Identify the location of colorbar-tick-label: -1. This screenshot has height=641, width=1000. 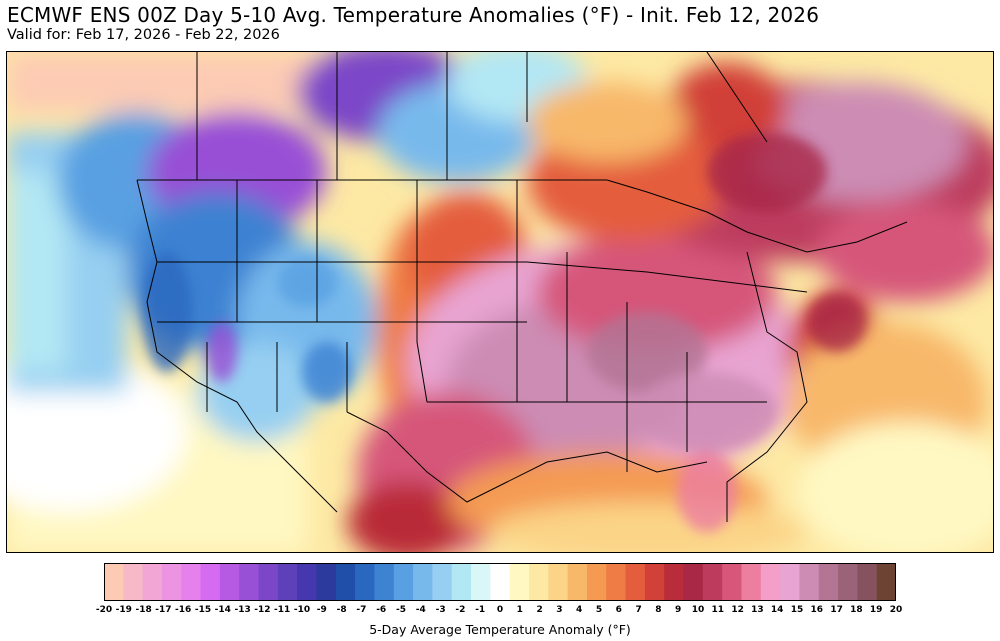
(480, 610).